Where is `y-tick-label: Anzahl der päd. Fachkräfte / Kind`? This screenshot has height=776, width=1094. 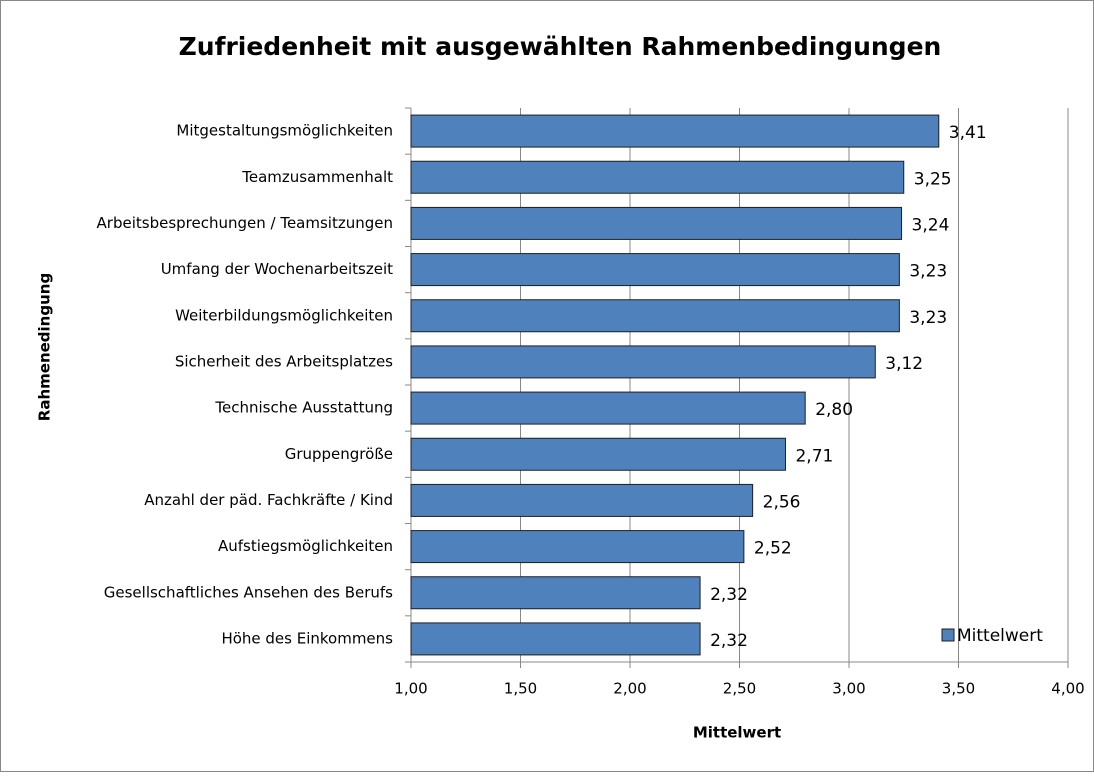 y-tick-label: Anzahl der päd. Fachkräfte / Kind is located at coordinates (268, 500).